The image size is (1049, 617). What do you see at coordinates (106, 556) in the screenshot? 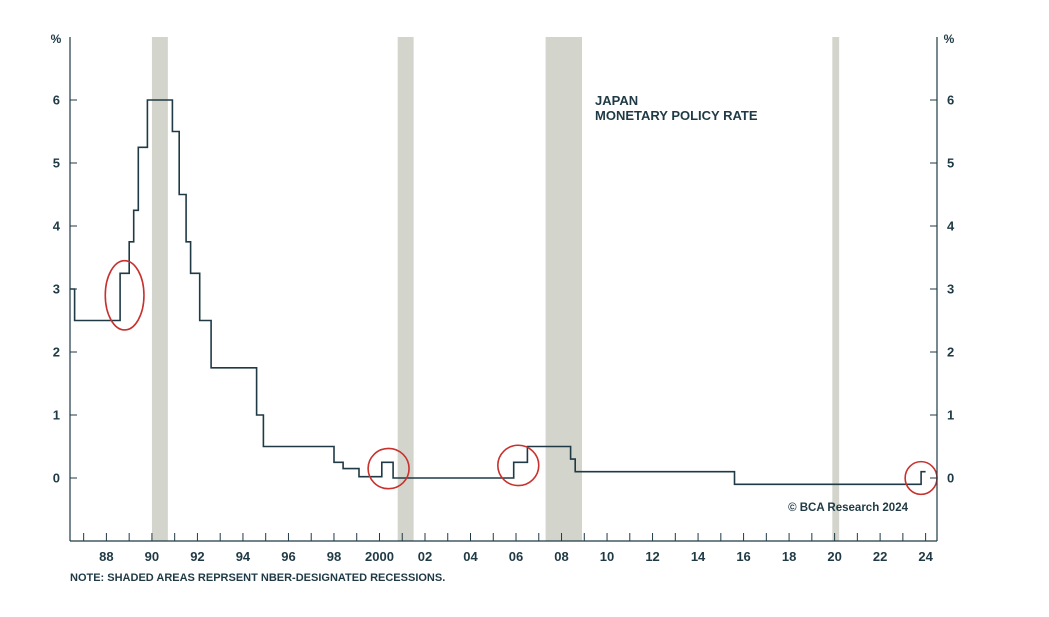
I see `x-tick-label: 88` at bounding box center [106, 556].